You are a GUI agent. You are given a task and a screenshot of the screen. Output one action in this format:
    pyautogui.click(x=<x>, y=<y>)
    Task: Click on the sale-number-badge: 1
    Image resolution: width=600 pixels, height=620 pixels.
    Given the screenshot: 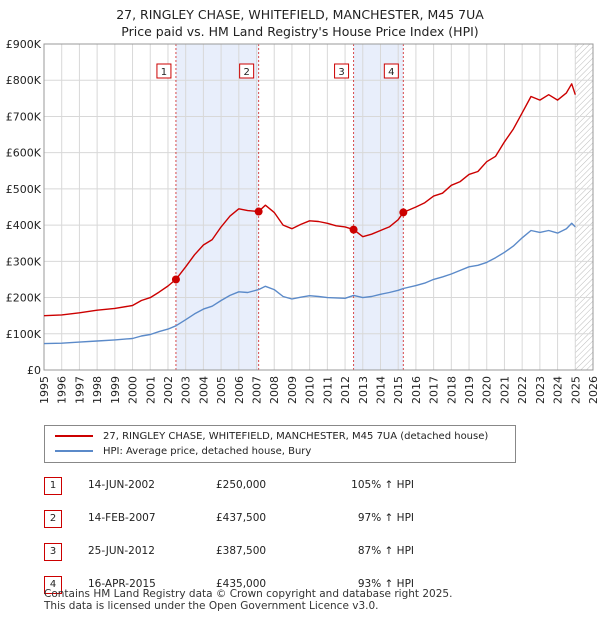 What is the action you would take?
    pyautogui.click(x=53, y=486)
    